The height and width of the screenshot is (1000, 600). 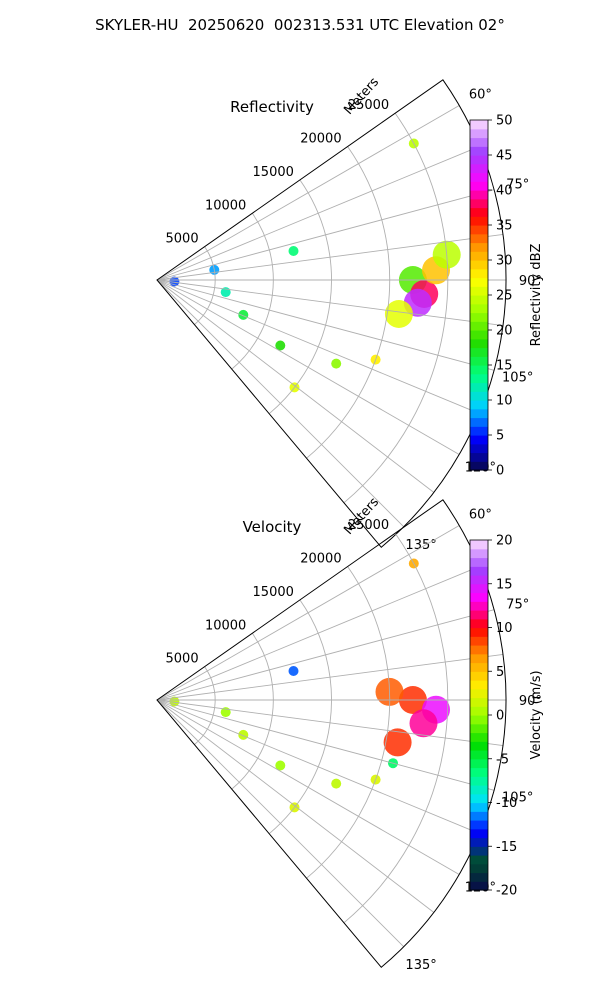 I want to click on colorbar-tick-label: 25, so click(x=504, y=296).